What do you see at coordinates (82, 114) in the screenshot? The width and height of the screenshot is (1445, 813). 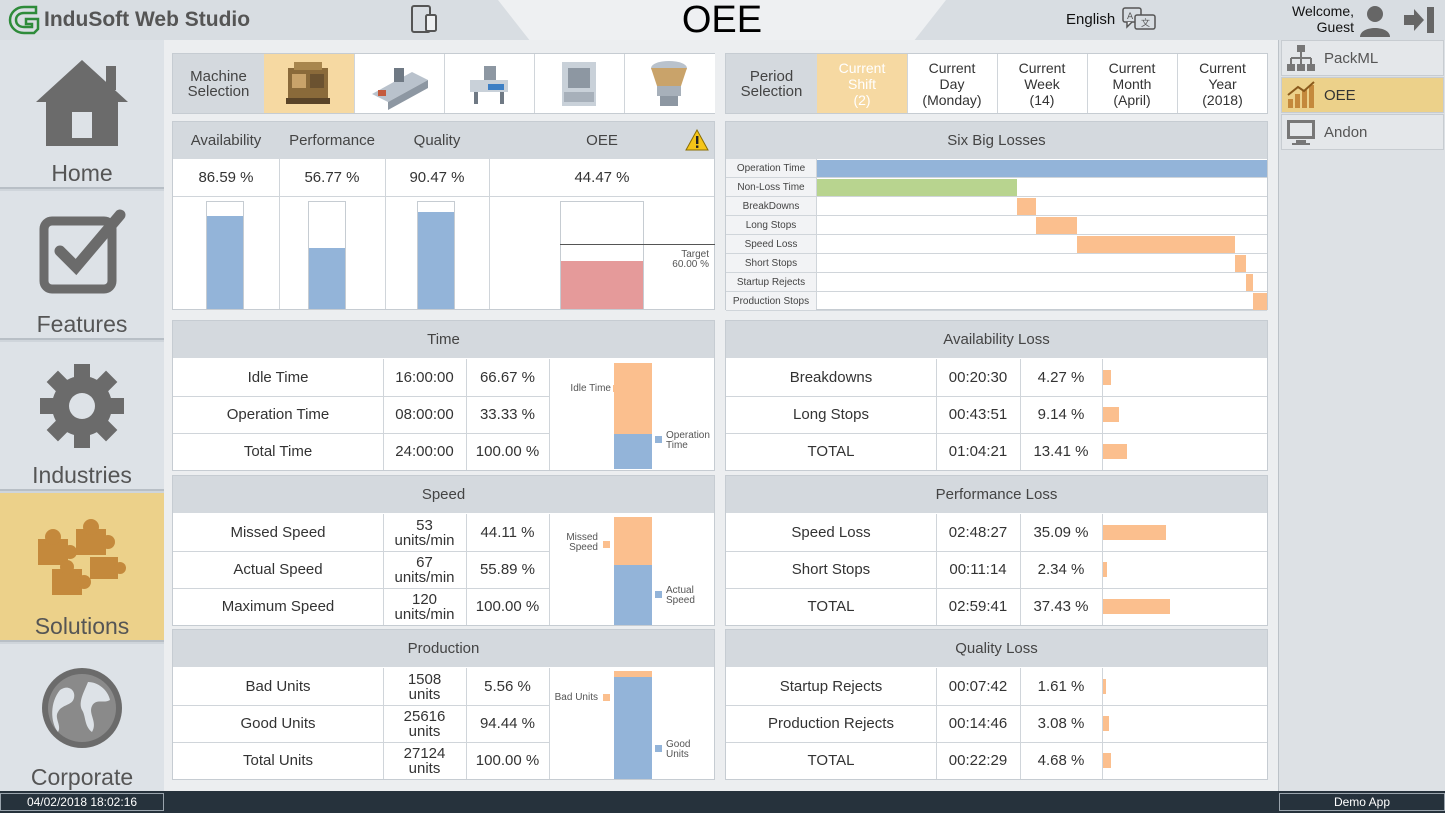 I see `nav-home: Home` at bounding box center [82, 114].